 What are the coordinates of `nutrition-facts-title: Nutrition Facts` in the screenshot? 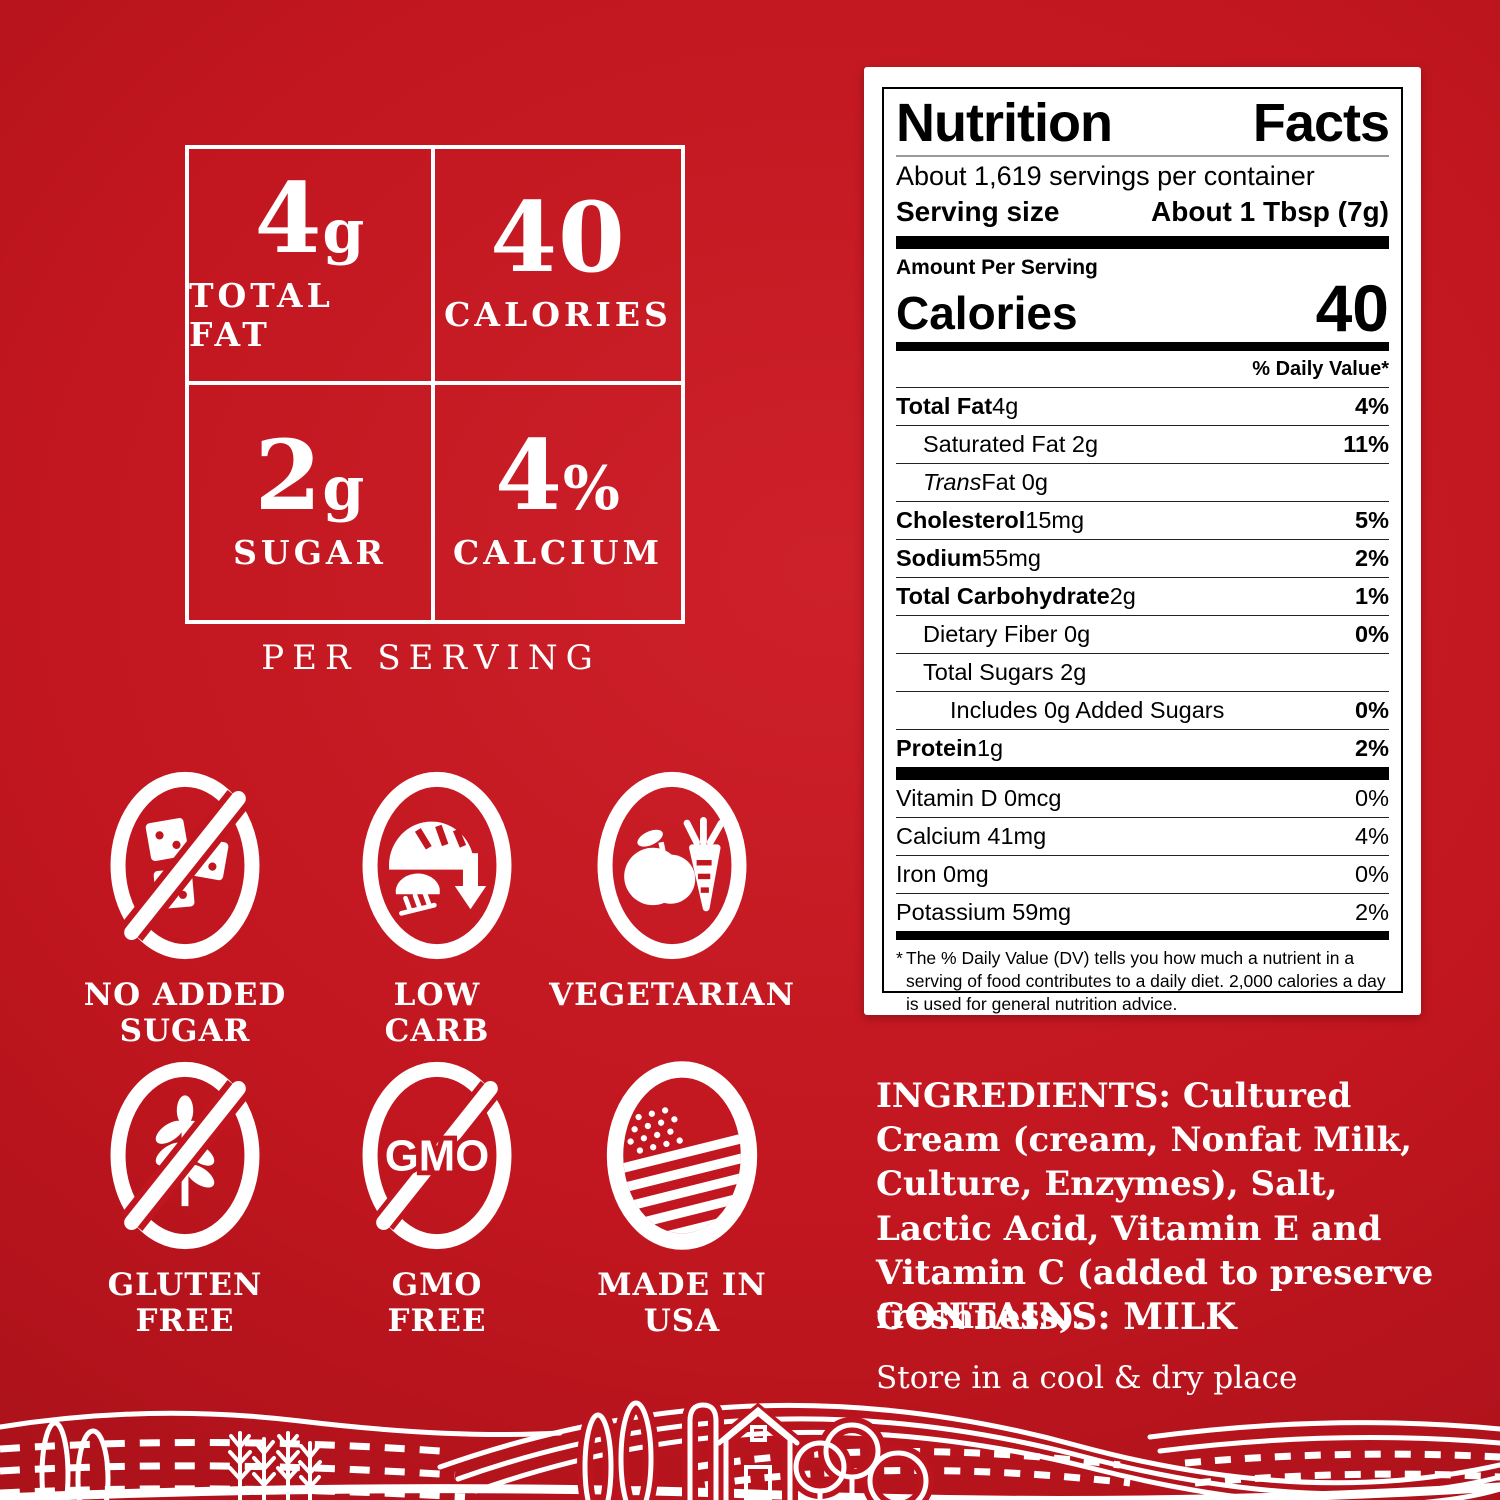 It's located at (1143, 123).